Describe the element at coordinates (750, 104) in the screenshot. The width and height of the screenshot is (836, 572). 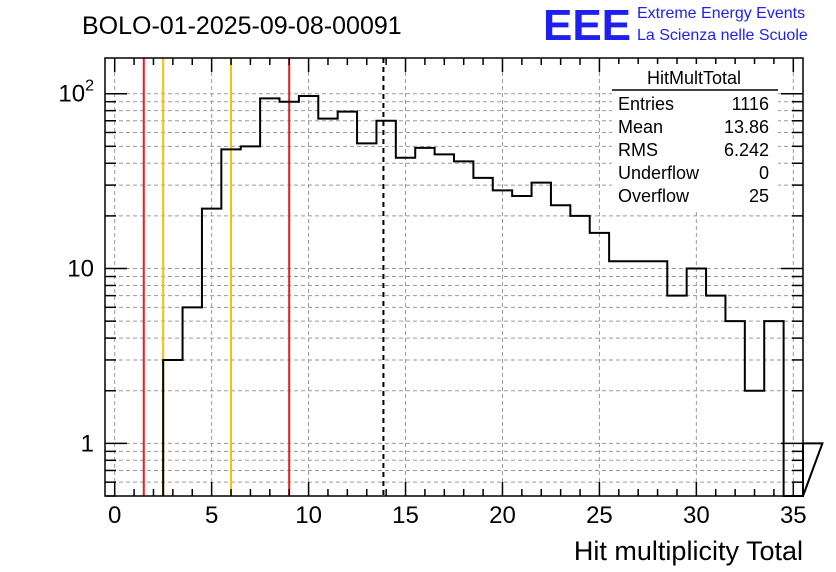
I see `stats-row-value: 1116` at that location.